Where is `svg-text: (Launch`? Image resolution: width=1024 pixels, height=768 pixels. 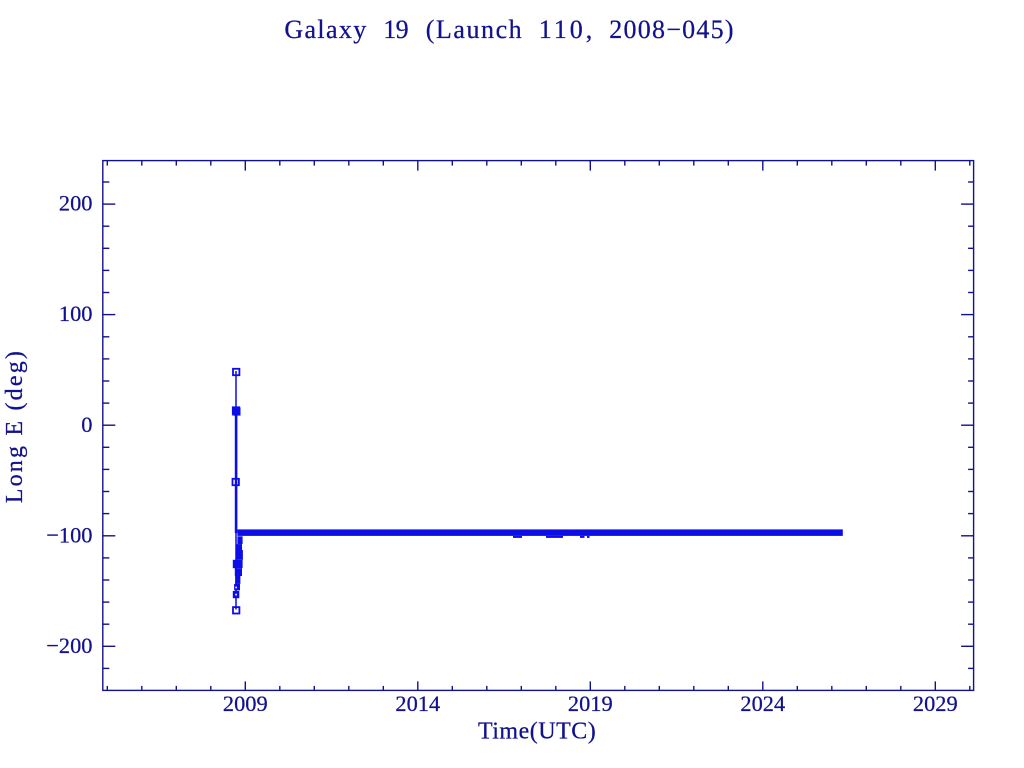 svg-text: (Launch is located at coordinates (475, 29).